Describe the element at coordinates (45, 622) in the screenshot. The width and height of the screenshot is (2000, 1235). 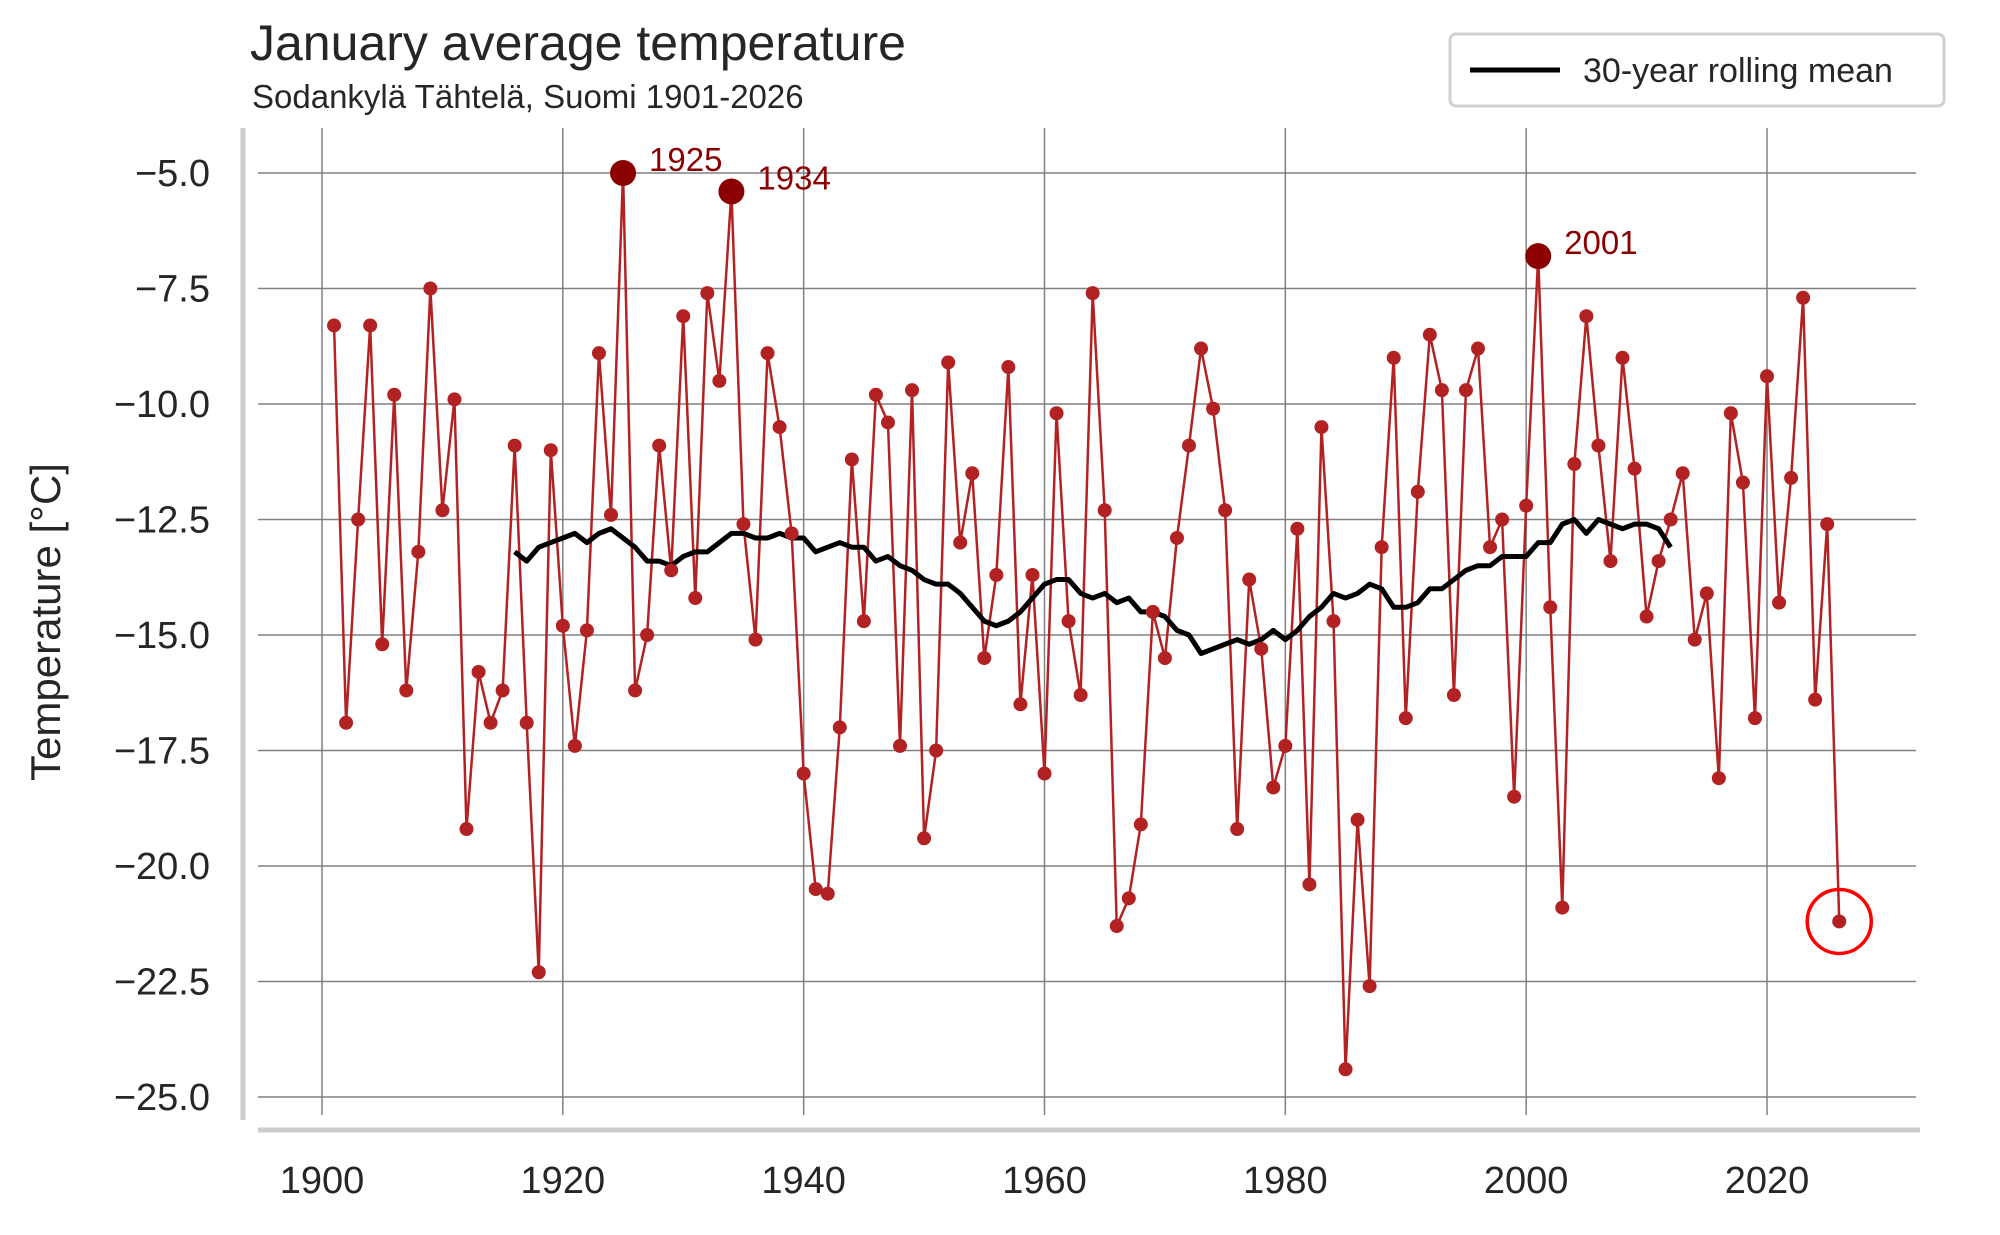
I see `y-axis-label: Temperature [°C]` at that location.